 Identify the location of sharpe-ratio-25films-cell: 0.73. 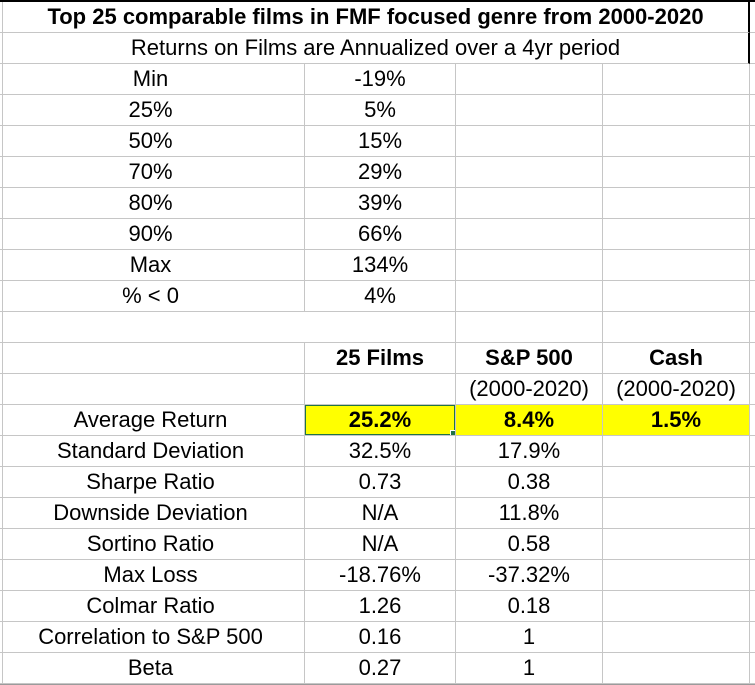
(380, 482).